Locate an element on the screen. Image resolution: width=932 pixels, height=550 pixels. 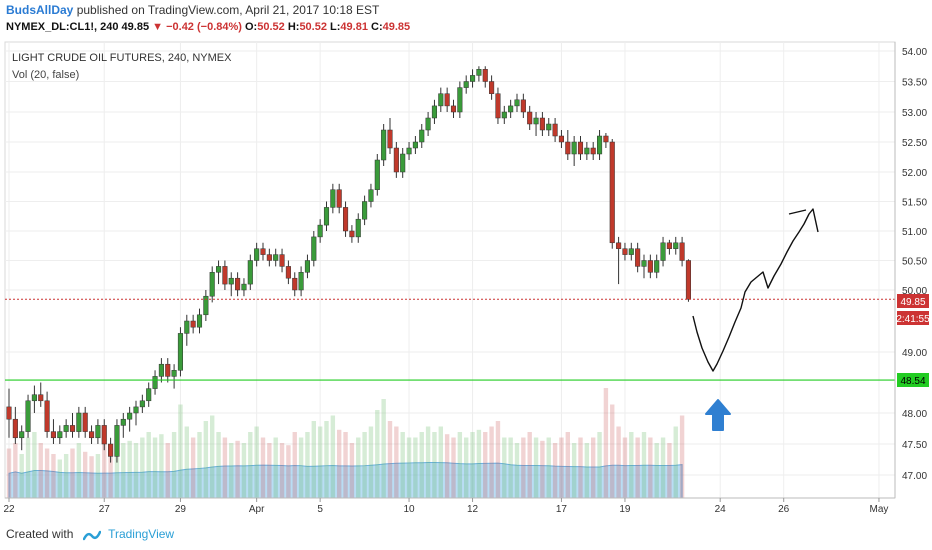
volume-ma-area is located at coordinates (345, 480).